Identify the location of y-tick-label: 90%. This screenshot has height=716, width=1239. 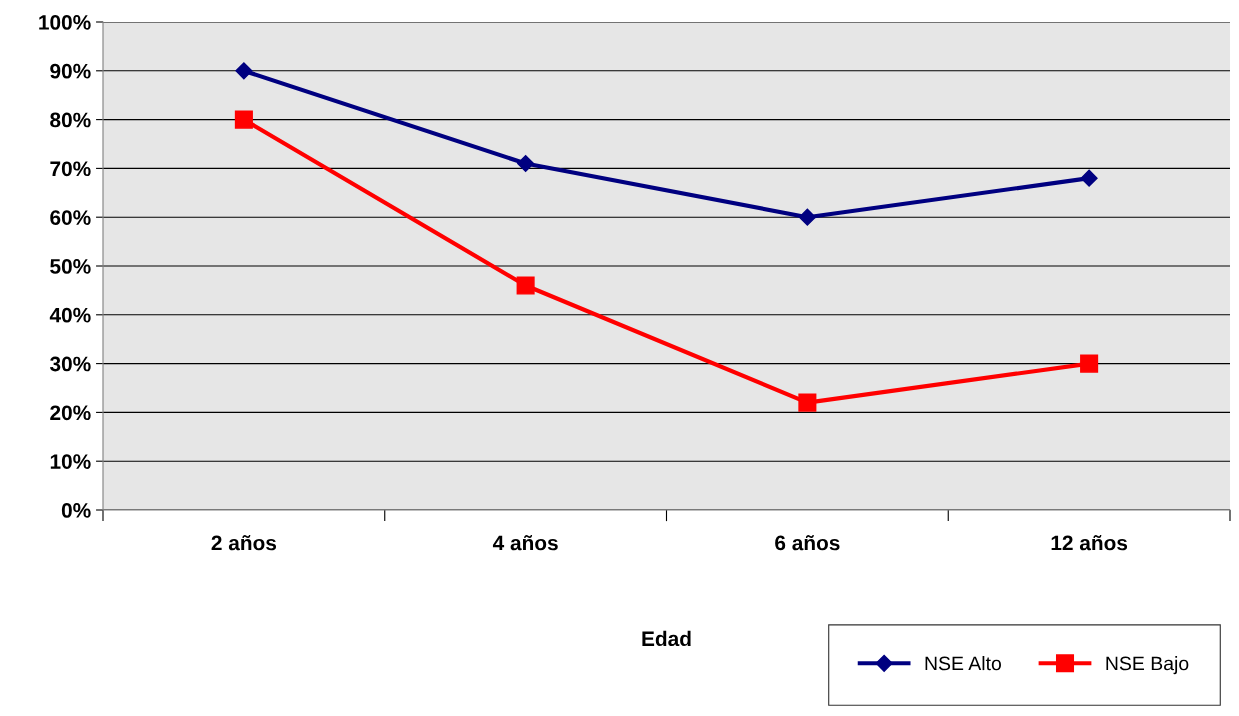
(70, 71).